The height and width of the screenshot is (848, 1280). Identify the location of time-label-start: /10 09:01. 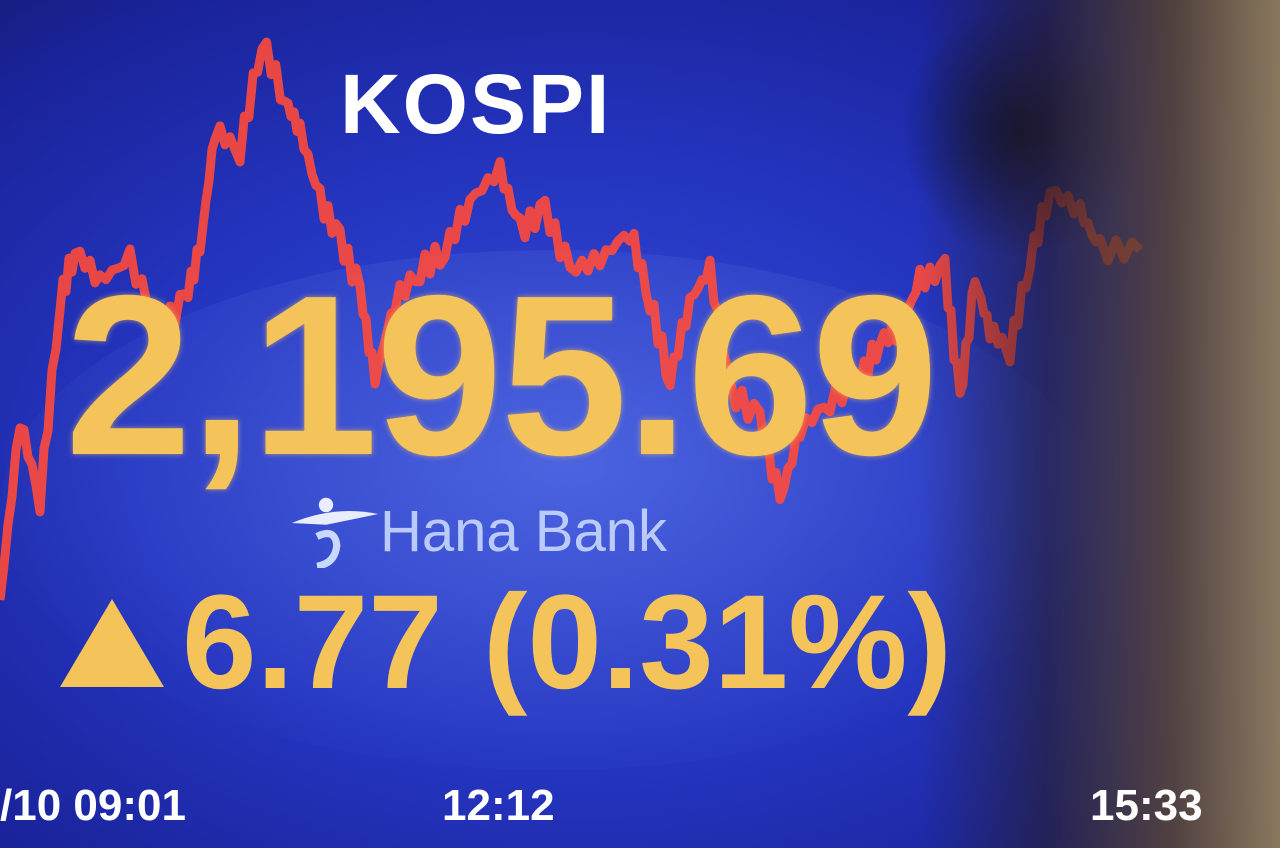
(93, 805).